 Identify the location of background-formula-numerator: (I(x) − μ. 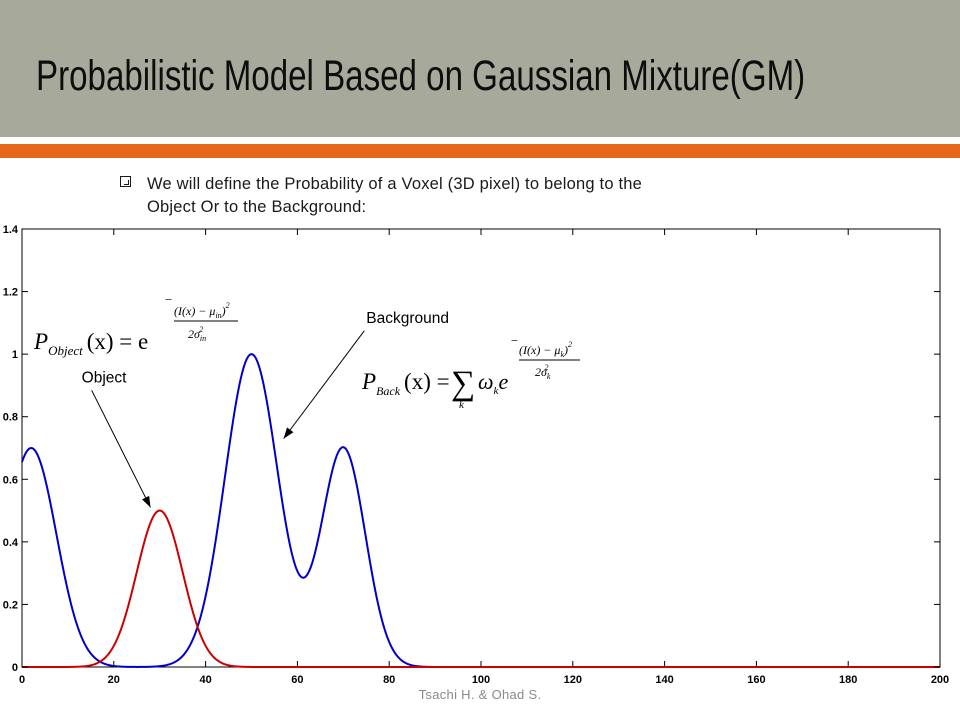
(539, 350).